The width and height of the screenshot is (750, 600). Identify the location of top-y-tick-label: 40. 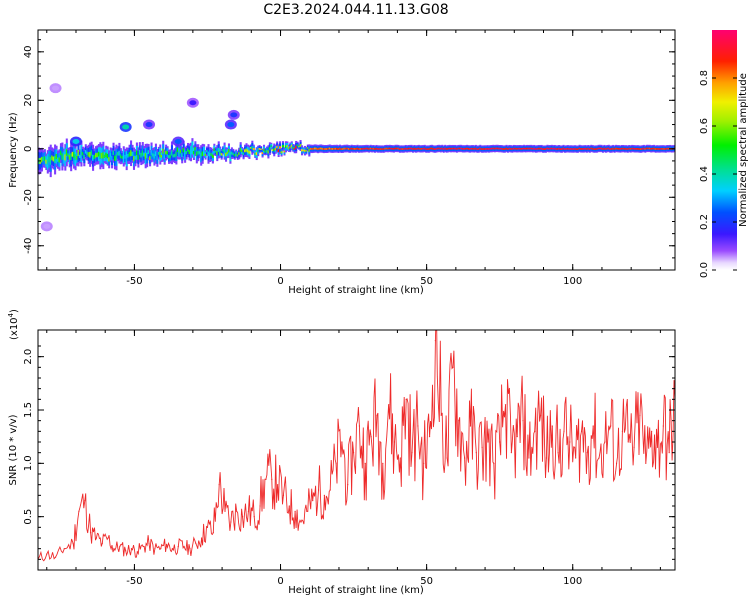
(28, 51).